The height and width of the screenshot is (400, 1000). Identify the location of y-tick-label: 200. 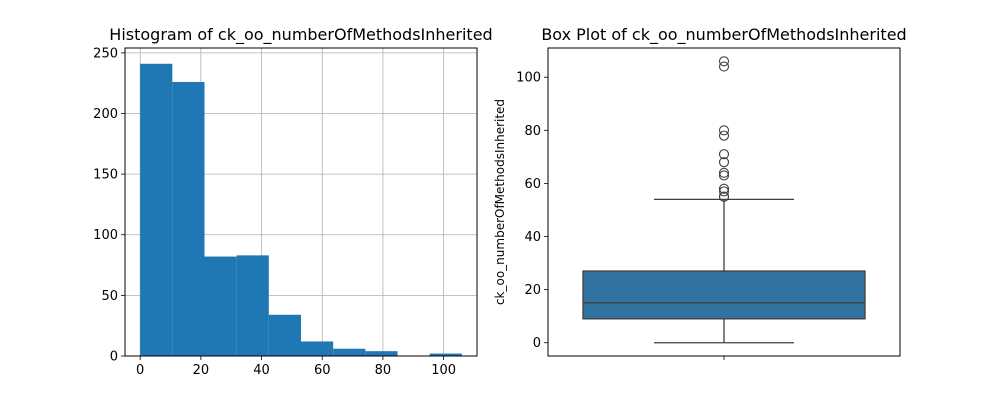
(105, 114).